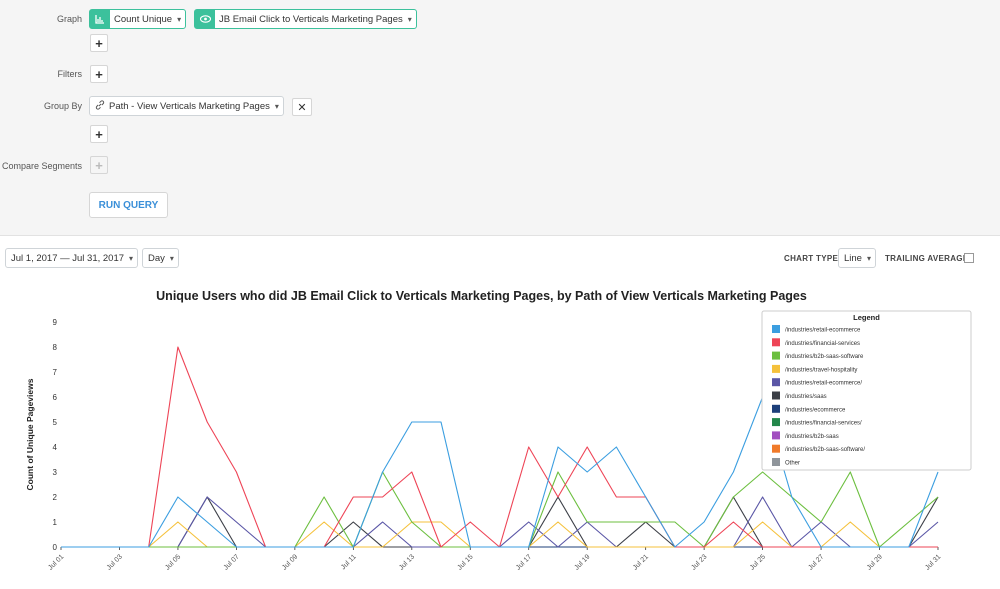 This screenshot has height=589, width=1000. Describe the element at coordinates (173, 562) in the screenshot. I see `x-tick-label: Jul 05` at that location.